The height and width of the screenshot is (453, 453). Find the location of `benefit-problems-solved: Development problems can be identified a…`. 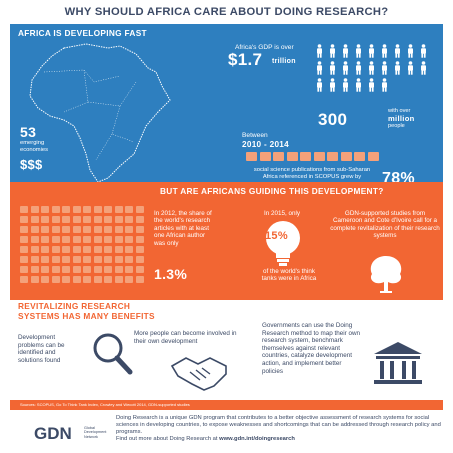

benefit-problems-solved: Development problems can be identified a… is located at coordinates (41, 349).